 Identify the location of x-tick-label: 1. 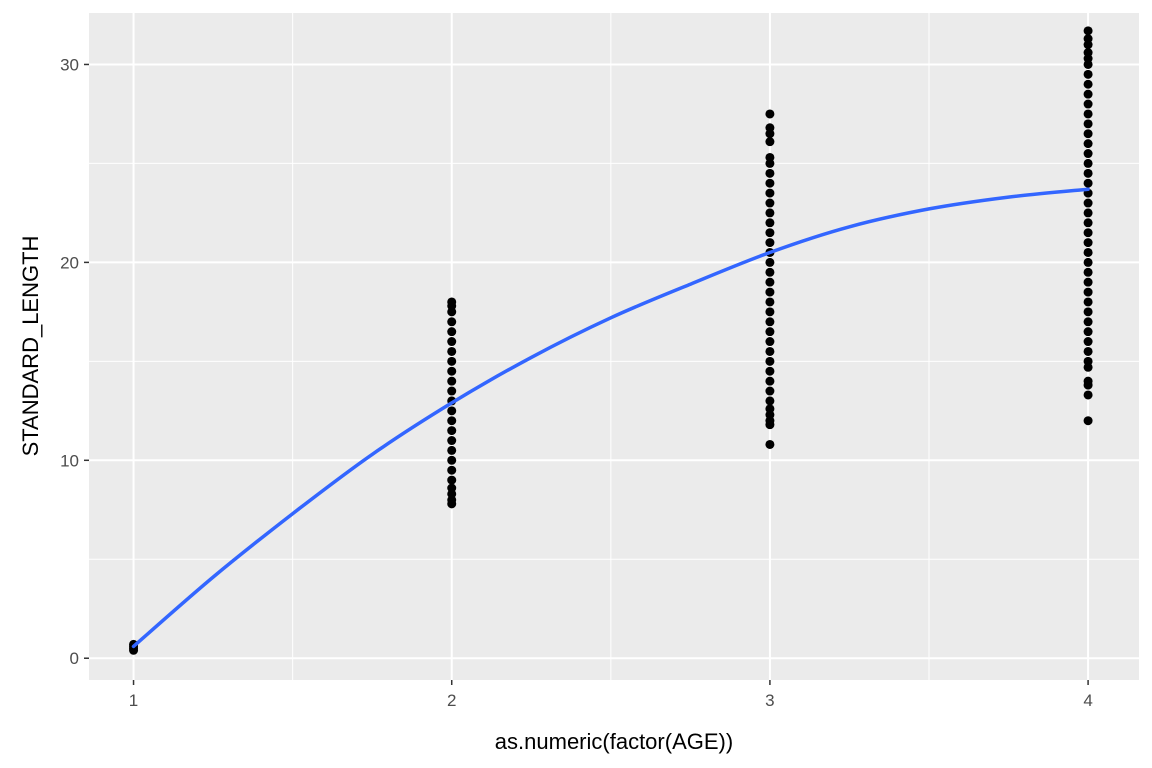
(133, 700).